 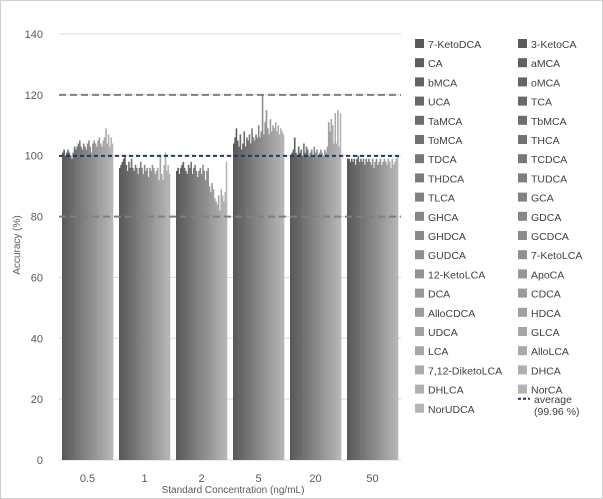 I want to click on y-tick-label: 140, so click(x=34, y=35).